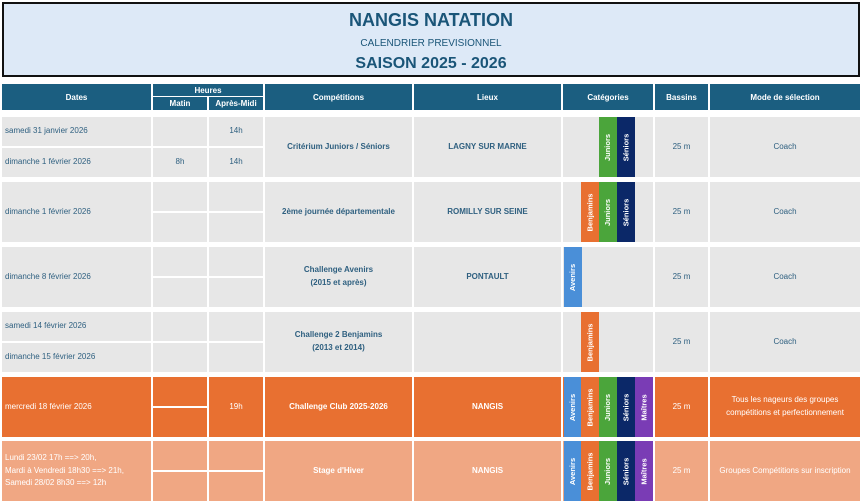 The image size is (862, 504). I want to click on date-cell: samedi 14 février 2026, so click(76, 326).